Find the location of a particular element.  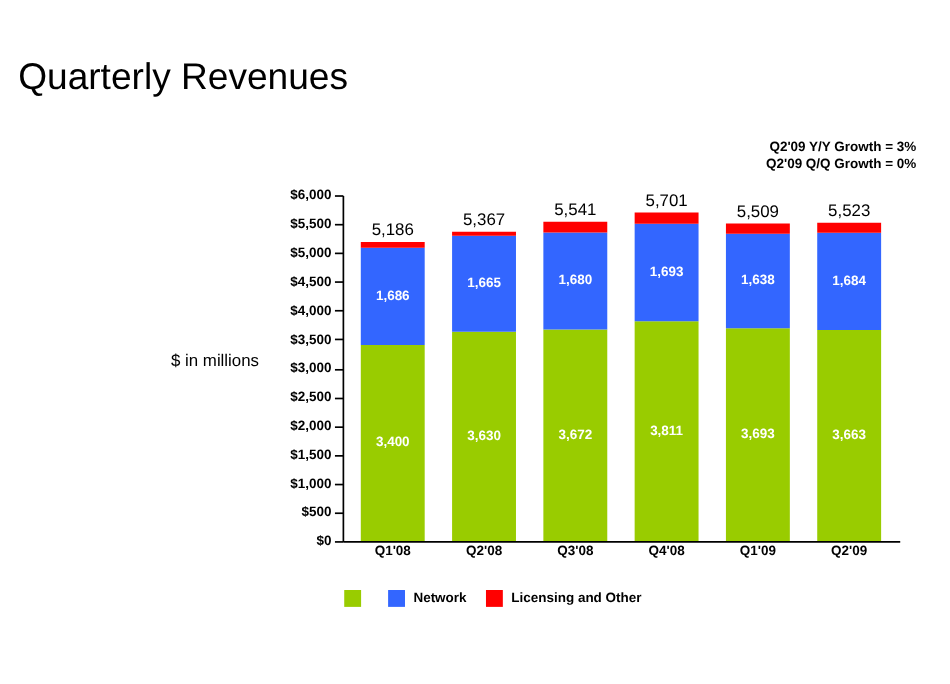

y-axis-title: $ in millions is located at coordinates (215, 359).